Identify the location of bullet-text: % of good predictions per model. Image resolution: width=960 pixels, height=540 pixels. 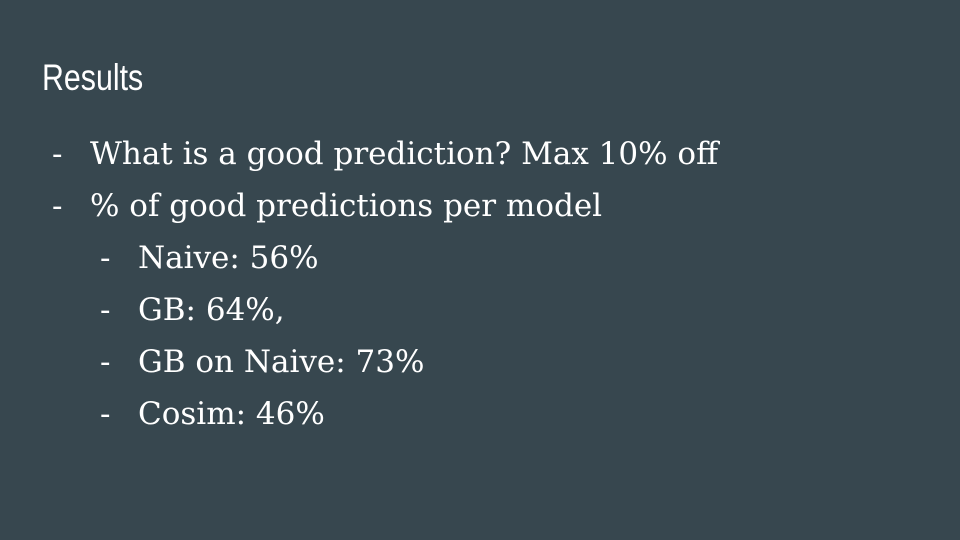
(346, 206).